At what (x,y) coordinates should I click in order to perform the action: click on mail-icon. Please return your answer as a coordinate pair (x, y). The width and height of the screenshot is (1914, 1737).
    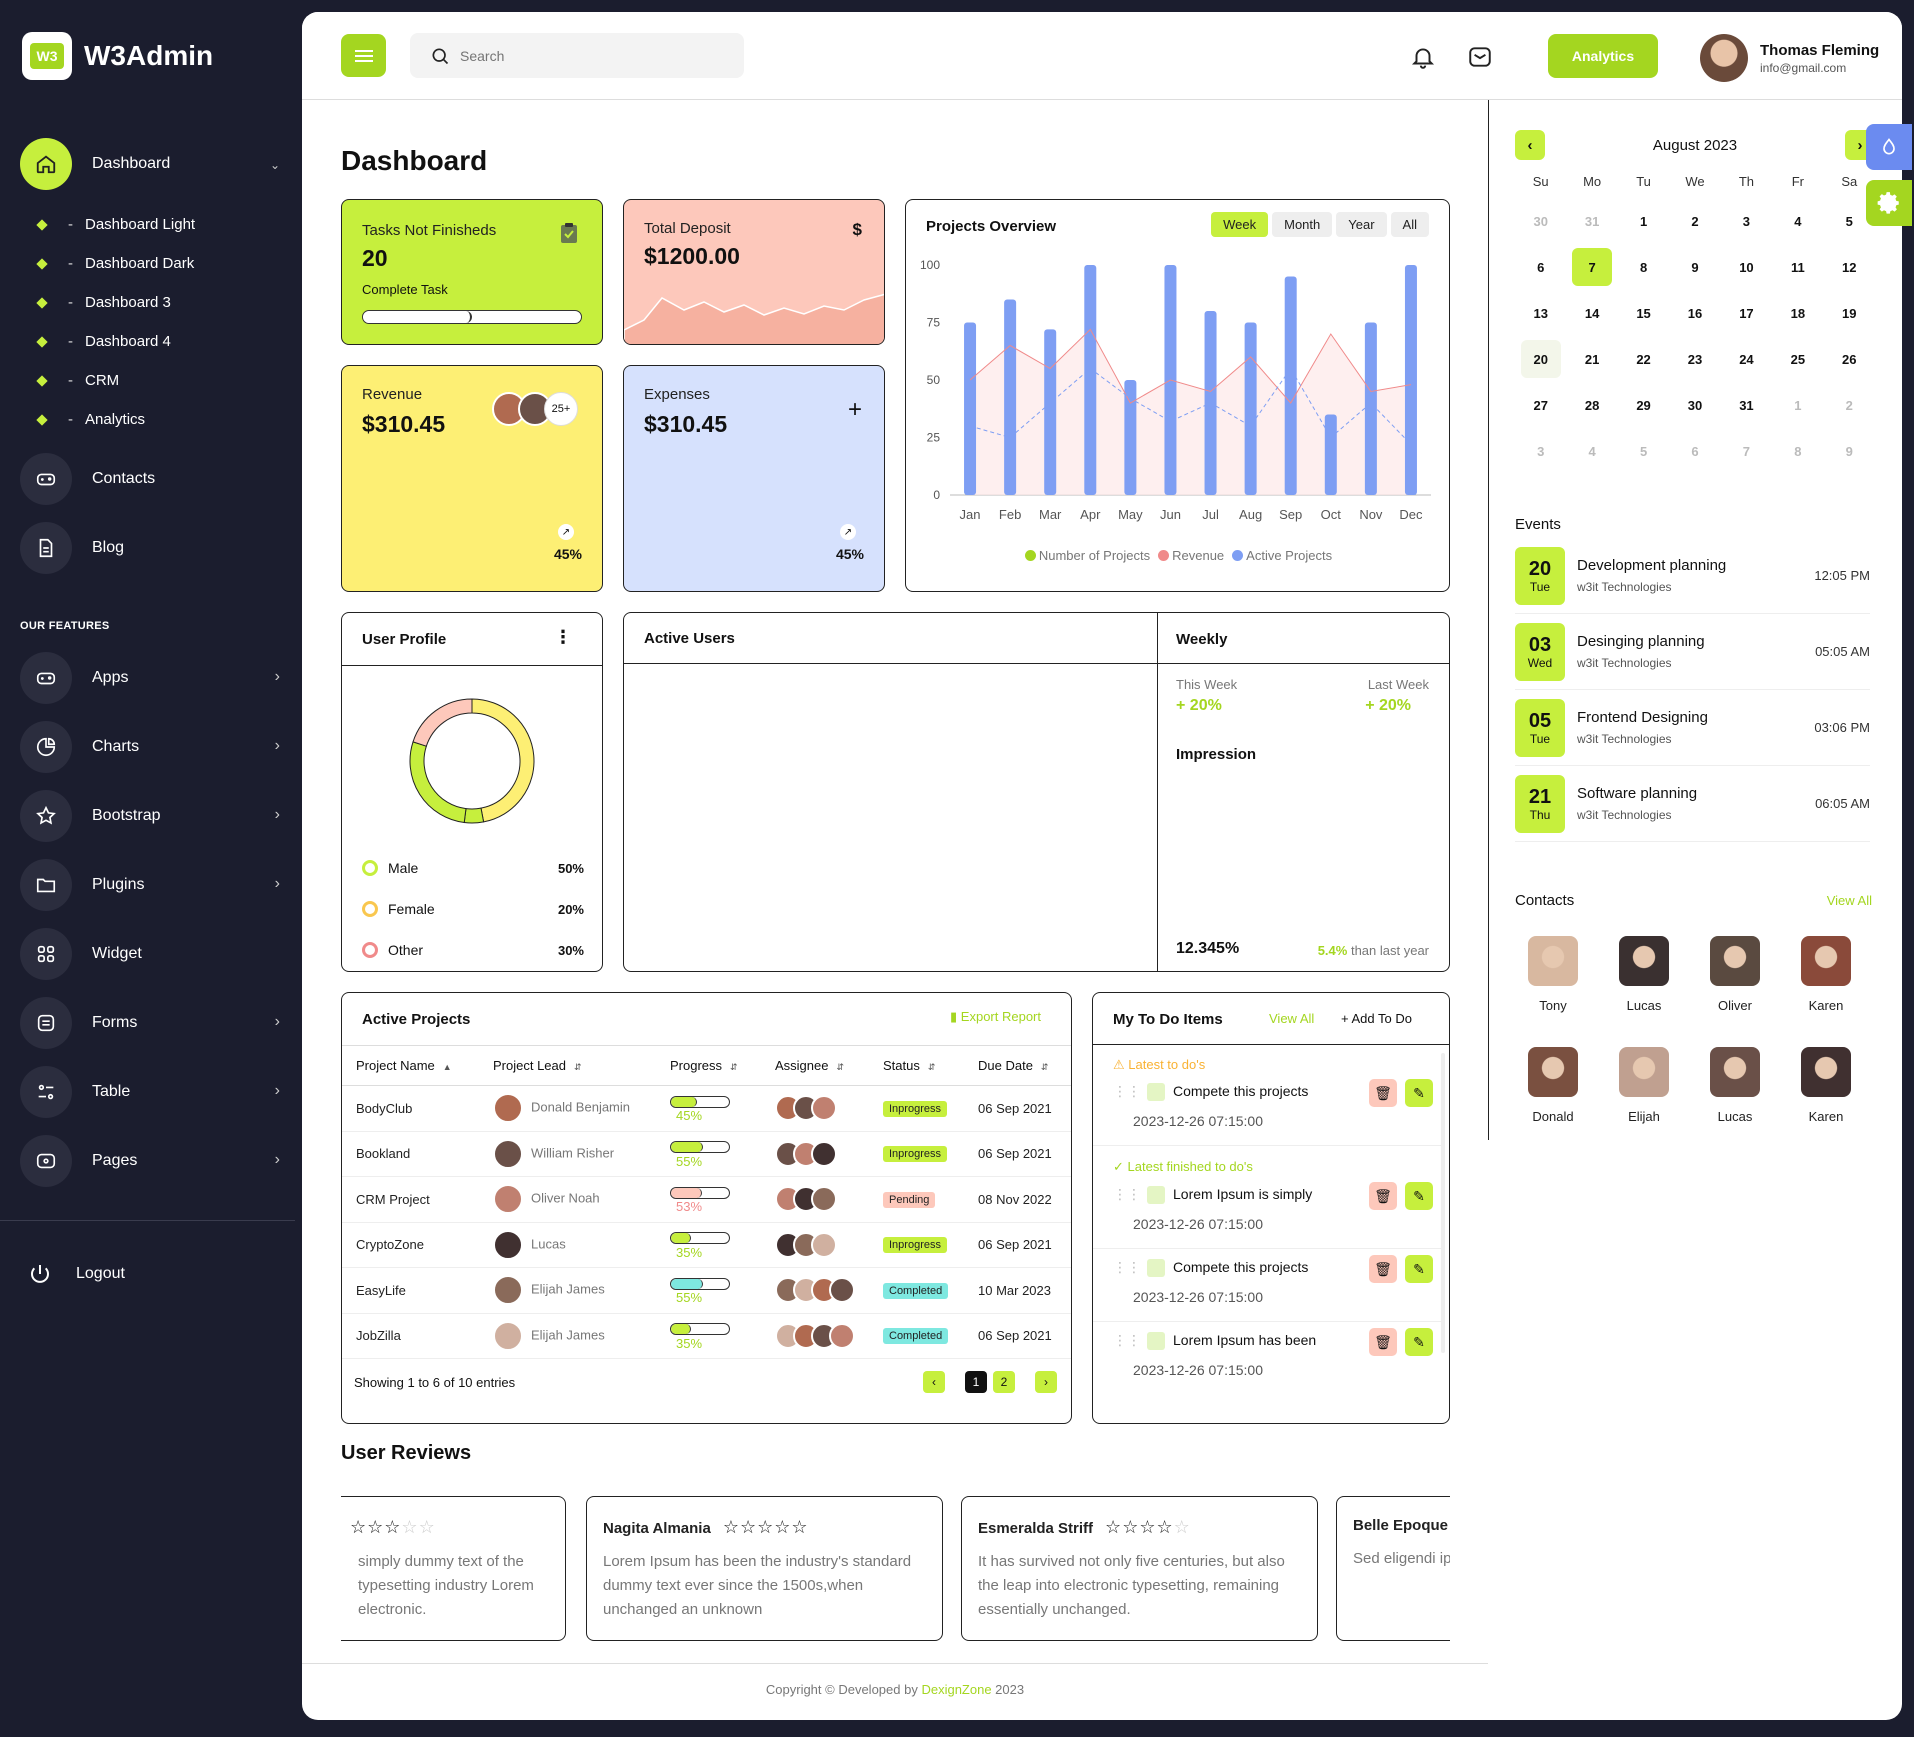
    Looking at the image, I should click on (1480, 57).